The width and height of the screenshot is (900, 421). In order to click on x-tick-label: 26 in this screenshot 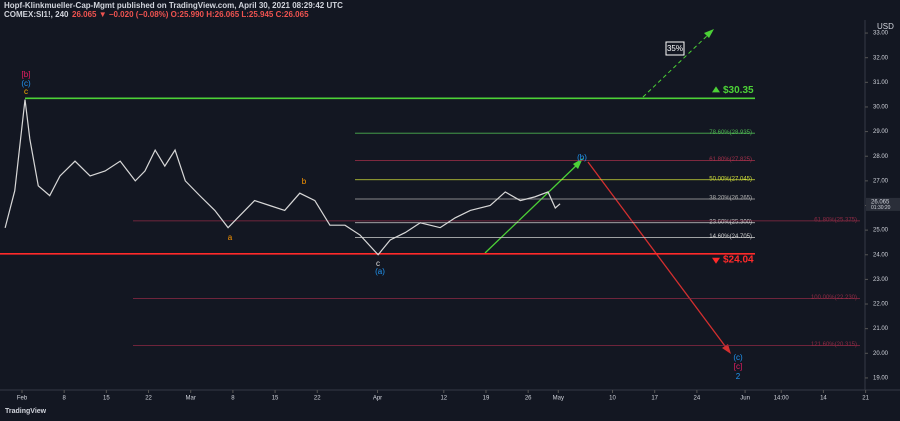, I will do `click(528, 399)`.